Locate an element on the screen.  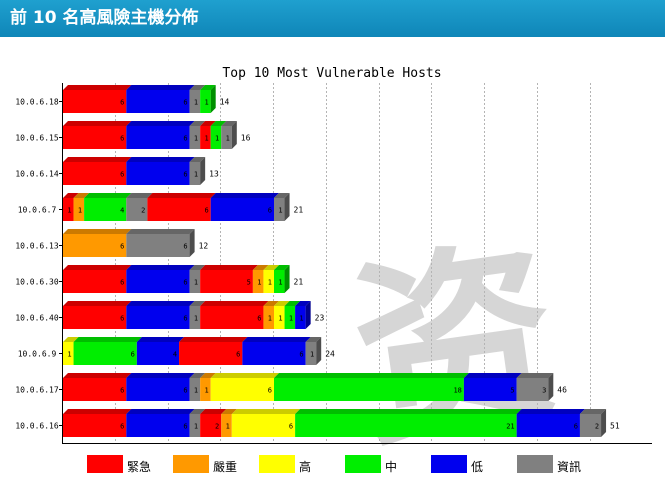
category-label: 10.0.6.40 is located at coordinates (37, 318).